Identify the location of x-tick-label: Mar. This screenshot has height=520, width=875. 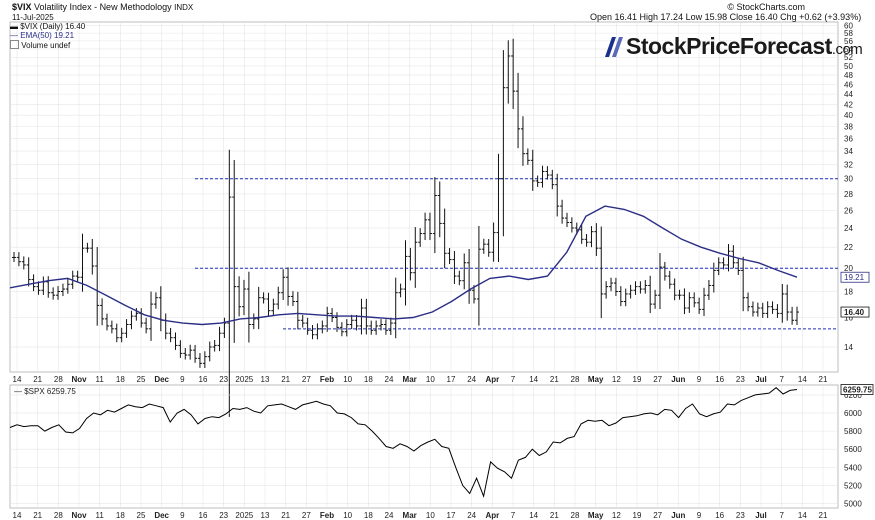
(410, 379).